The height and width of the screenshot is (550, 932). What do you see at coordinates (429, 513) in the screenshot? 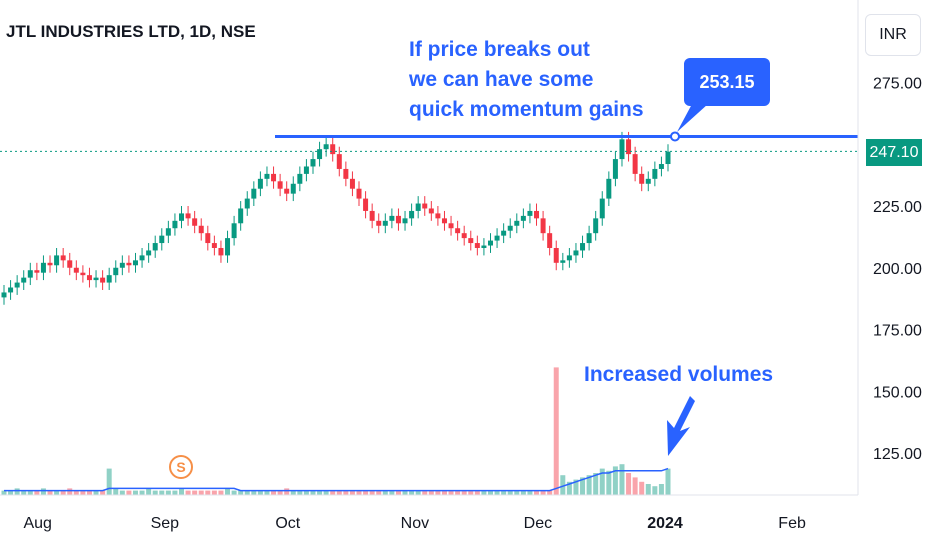
I see `time-axis: Aug Sep Oct Nov Dec 2024 Feb` at bounding box center [429, 513].